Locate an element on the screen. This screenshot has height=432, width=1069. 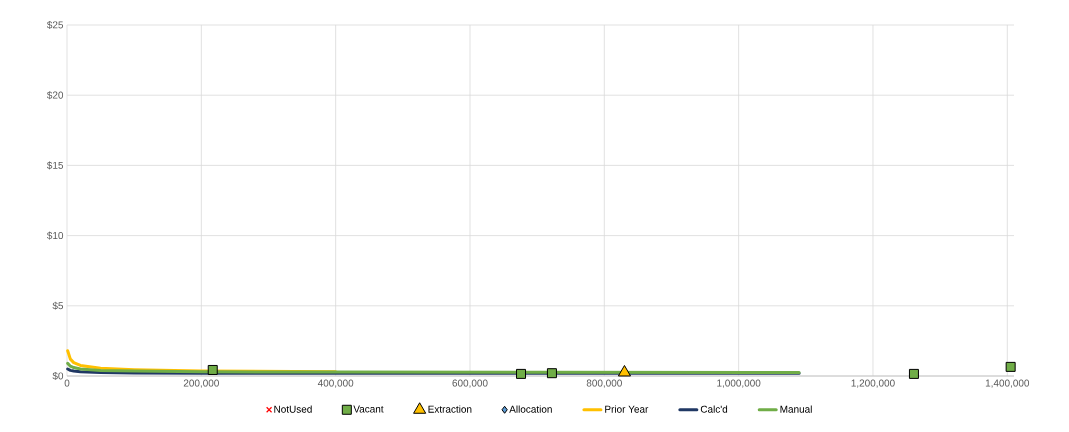
x-tick-label: 800,000 is located at coordinates (604, 383).